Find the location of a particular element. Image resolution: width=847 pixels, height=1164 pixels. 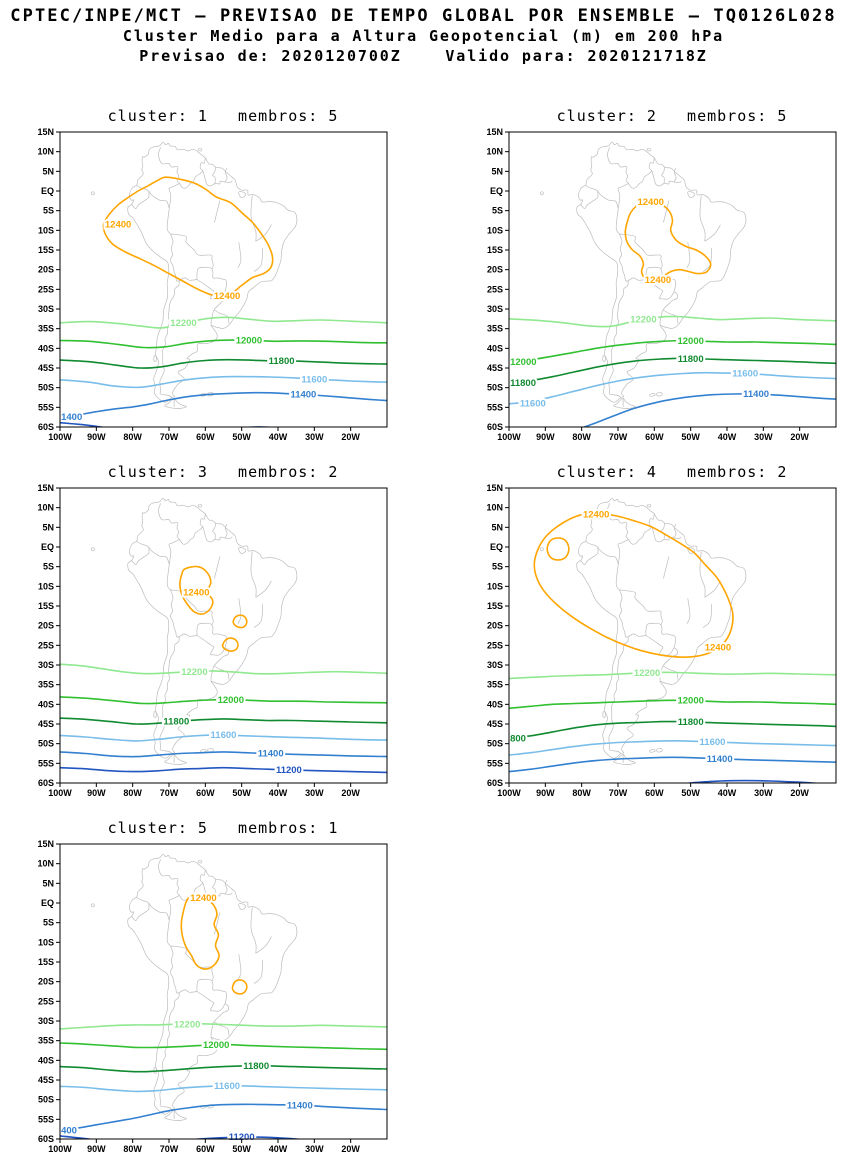

contour-label-11800: 800 is located at coordinates (518, 738).